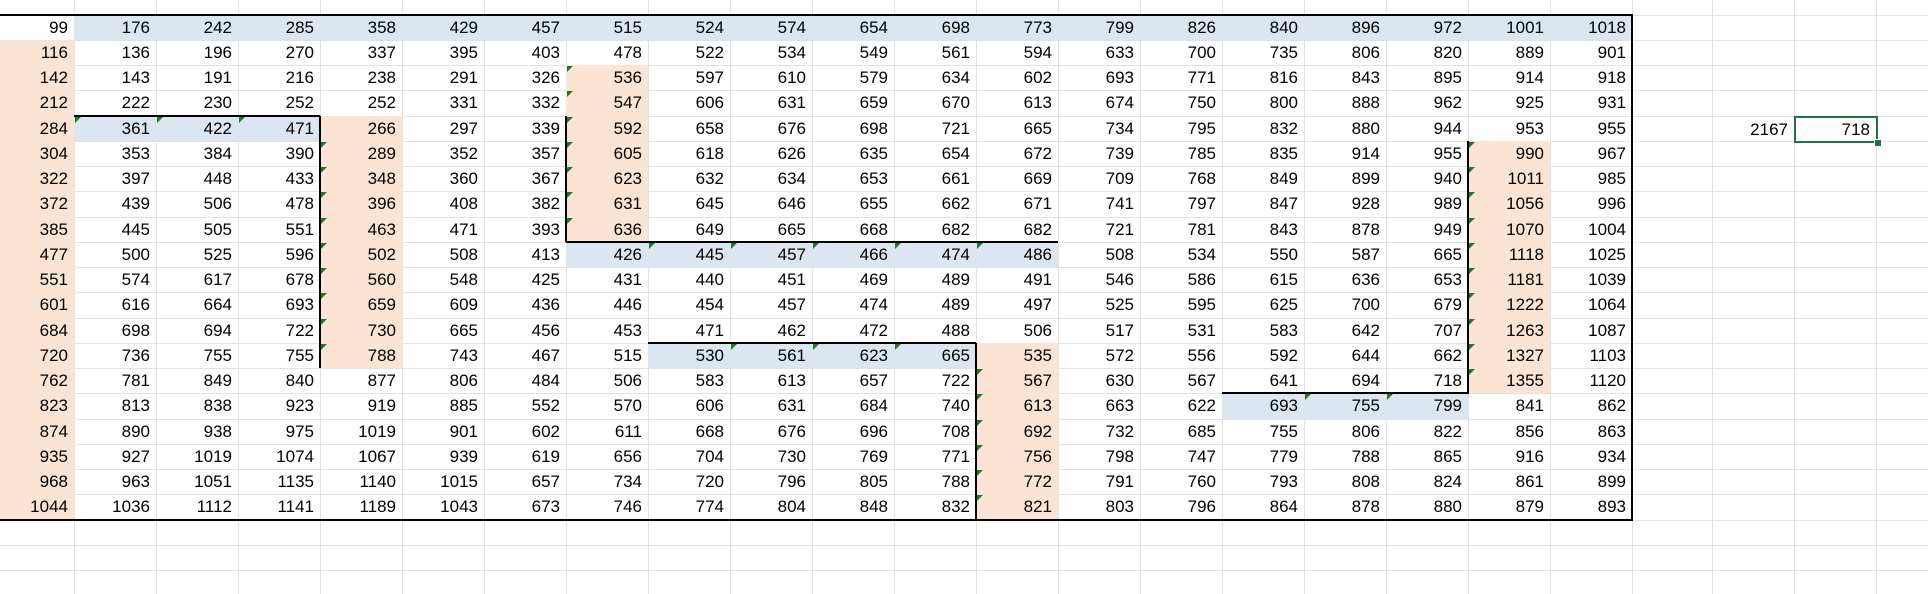  I want to click on grid-cell: 358, so click(361, 27).